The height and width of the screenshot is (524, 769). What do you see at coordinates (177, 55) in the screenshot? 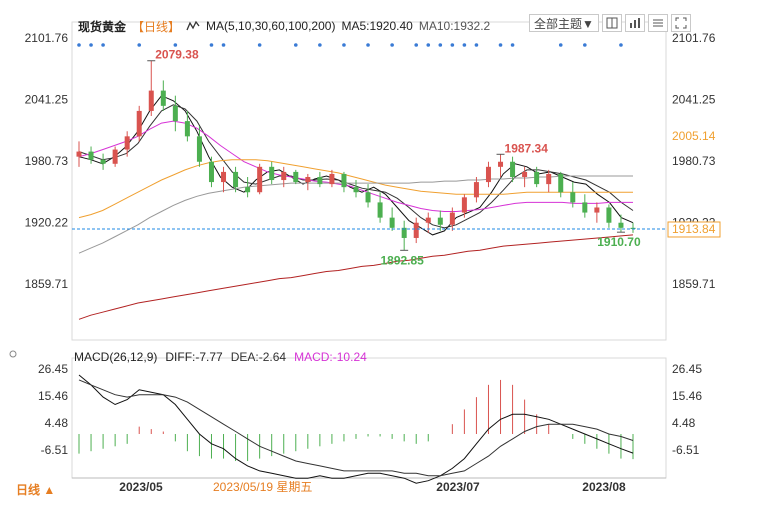
I see `high-annotation: 2079.38` at bounding box center [177, 55].